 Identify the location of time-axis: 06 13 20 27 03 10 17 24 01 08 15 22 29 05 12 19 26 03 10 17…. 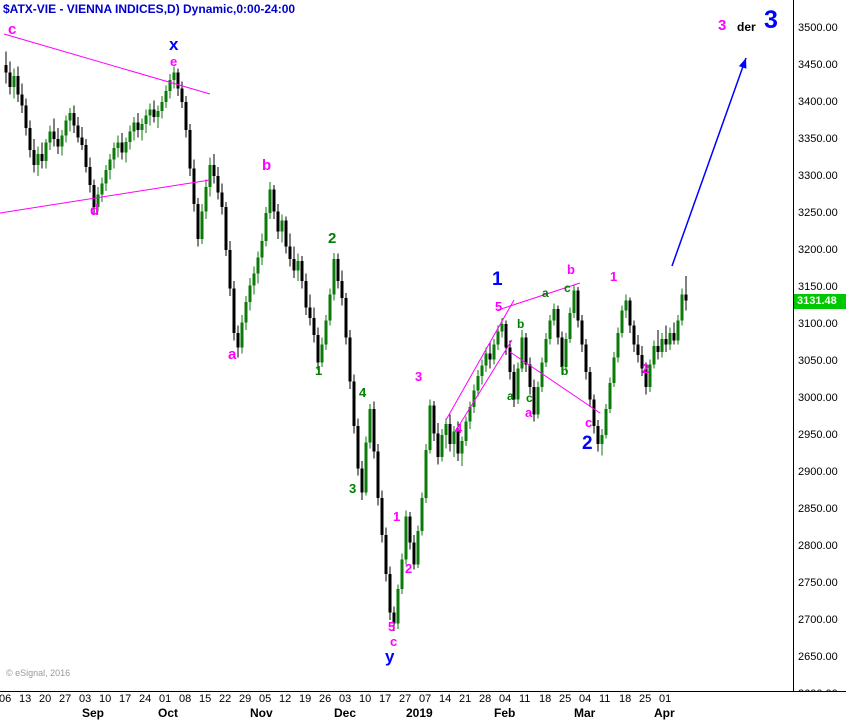
(423, 706).